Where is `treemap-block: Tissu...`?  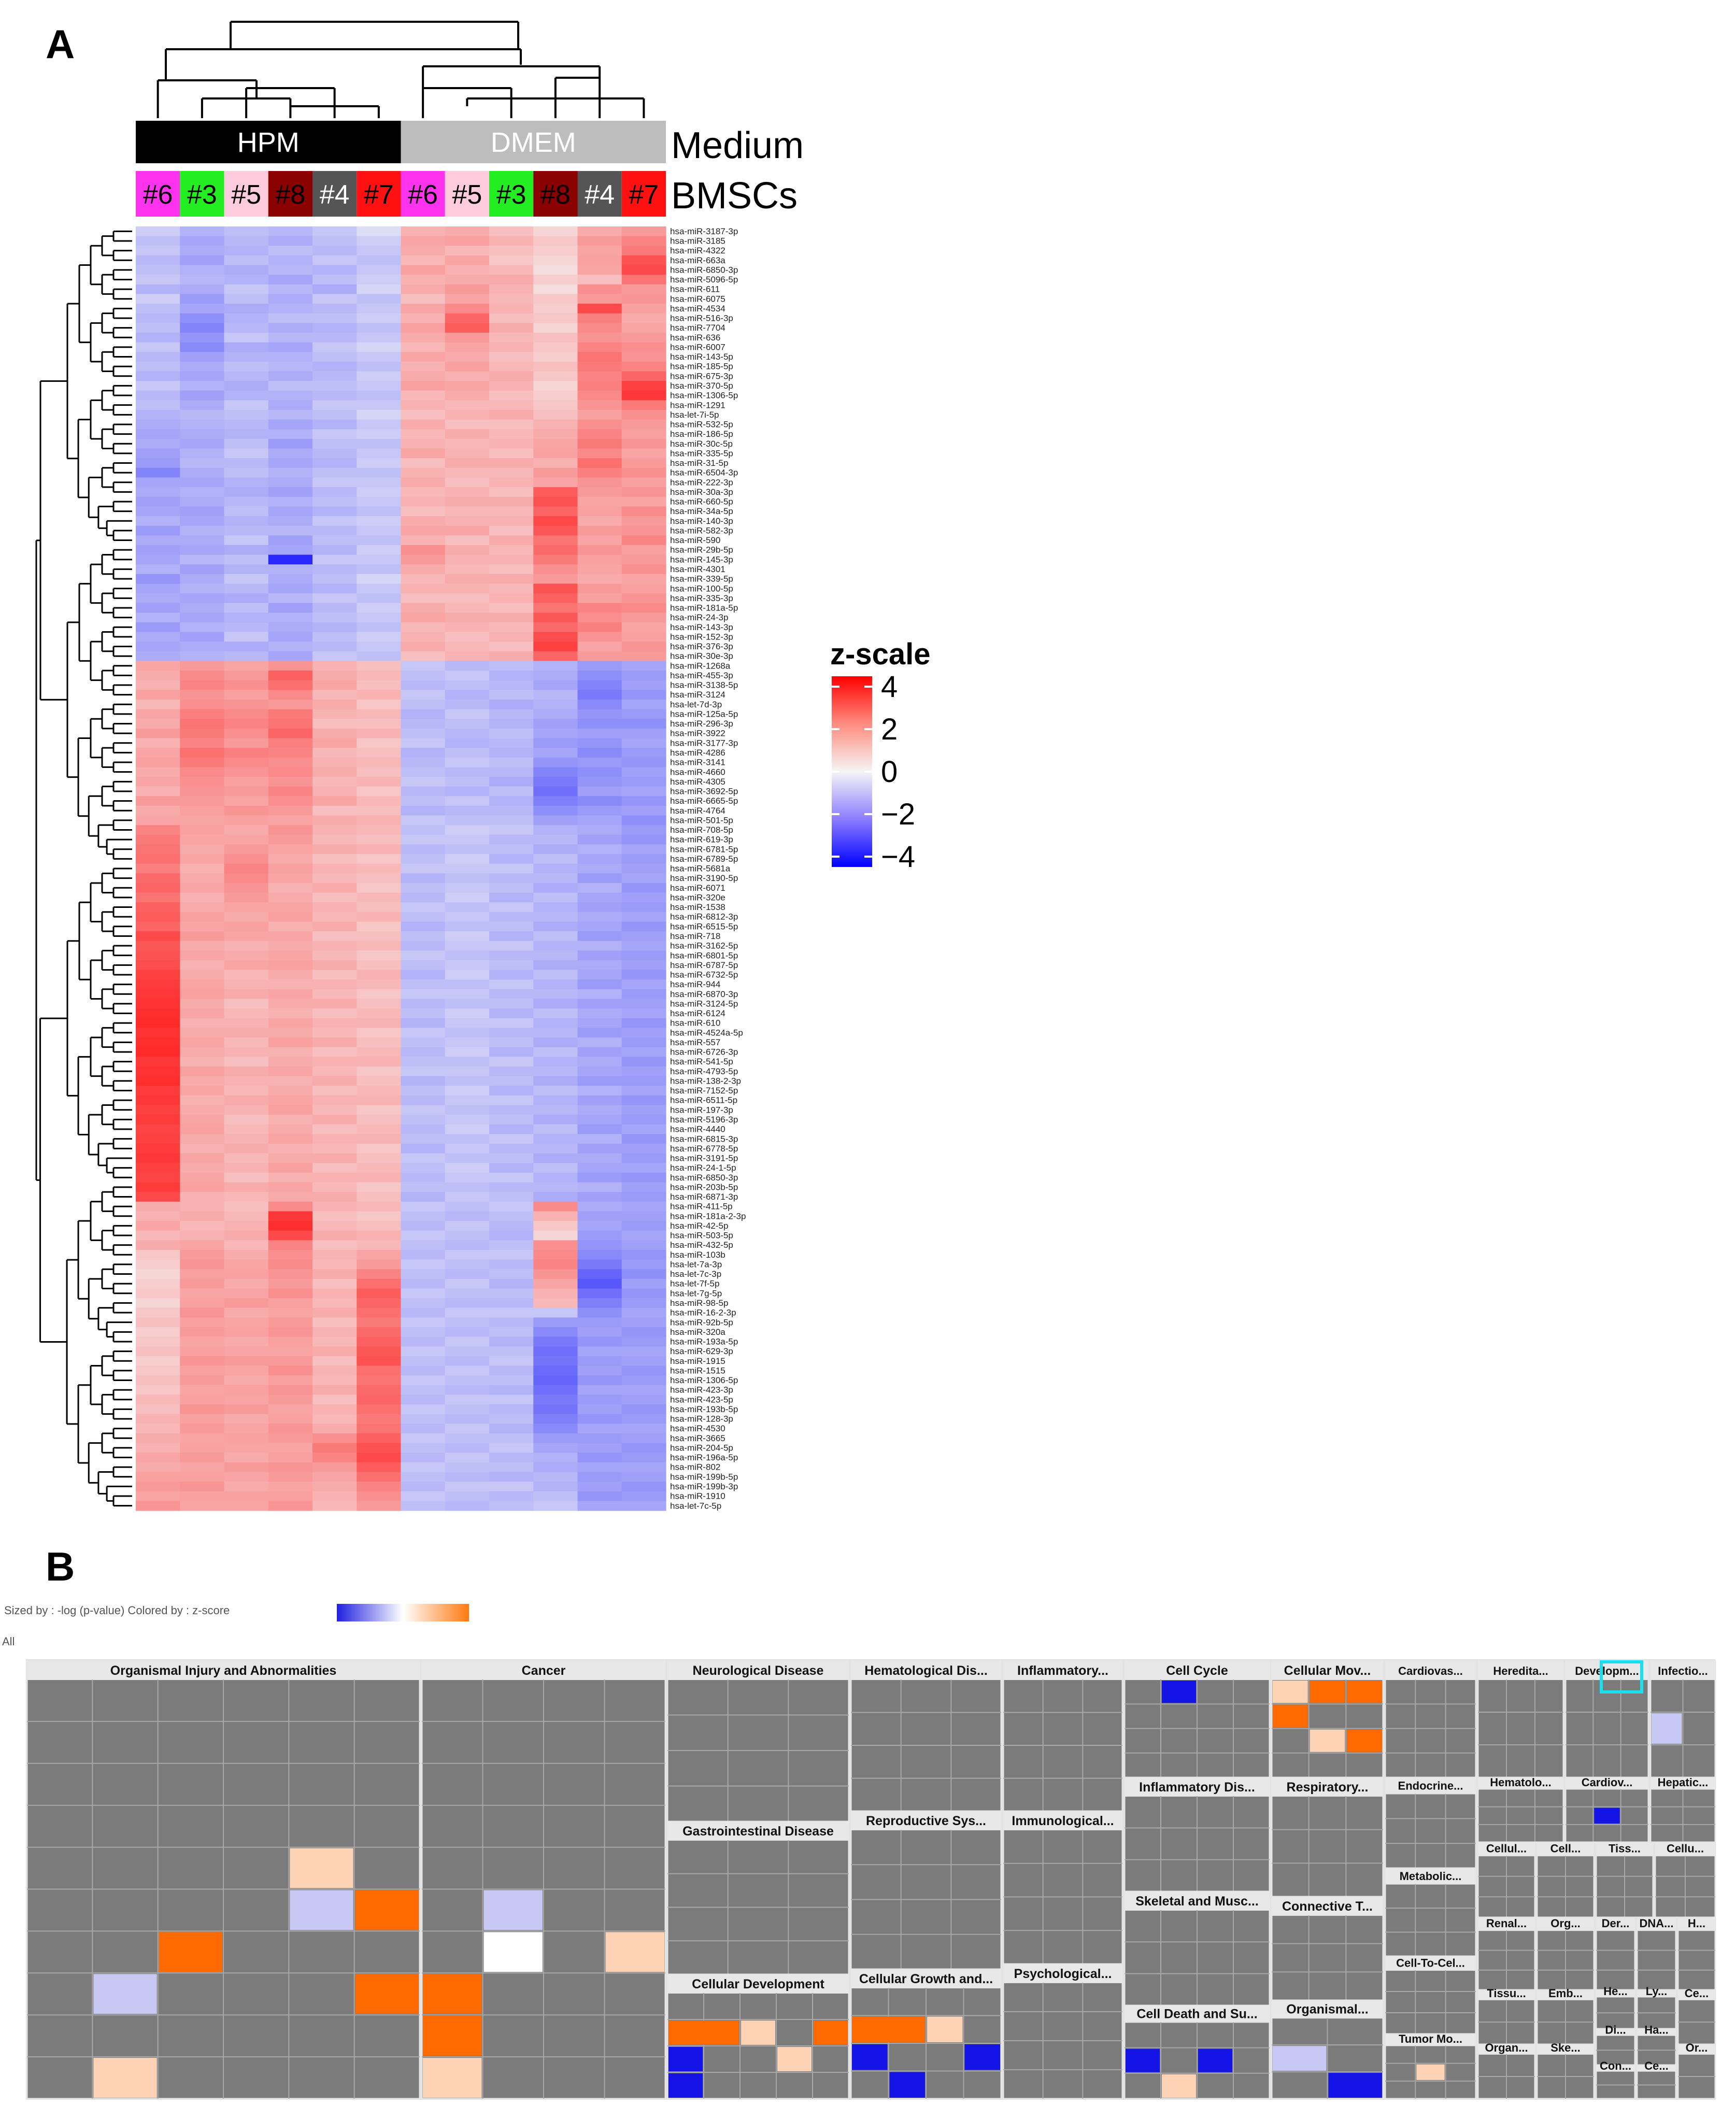
treemap-block: Tissu... is located at coordinates (1506, 2016).